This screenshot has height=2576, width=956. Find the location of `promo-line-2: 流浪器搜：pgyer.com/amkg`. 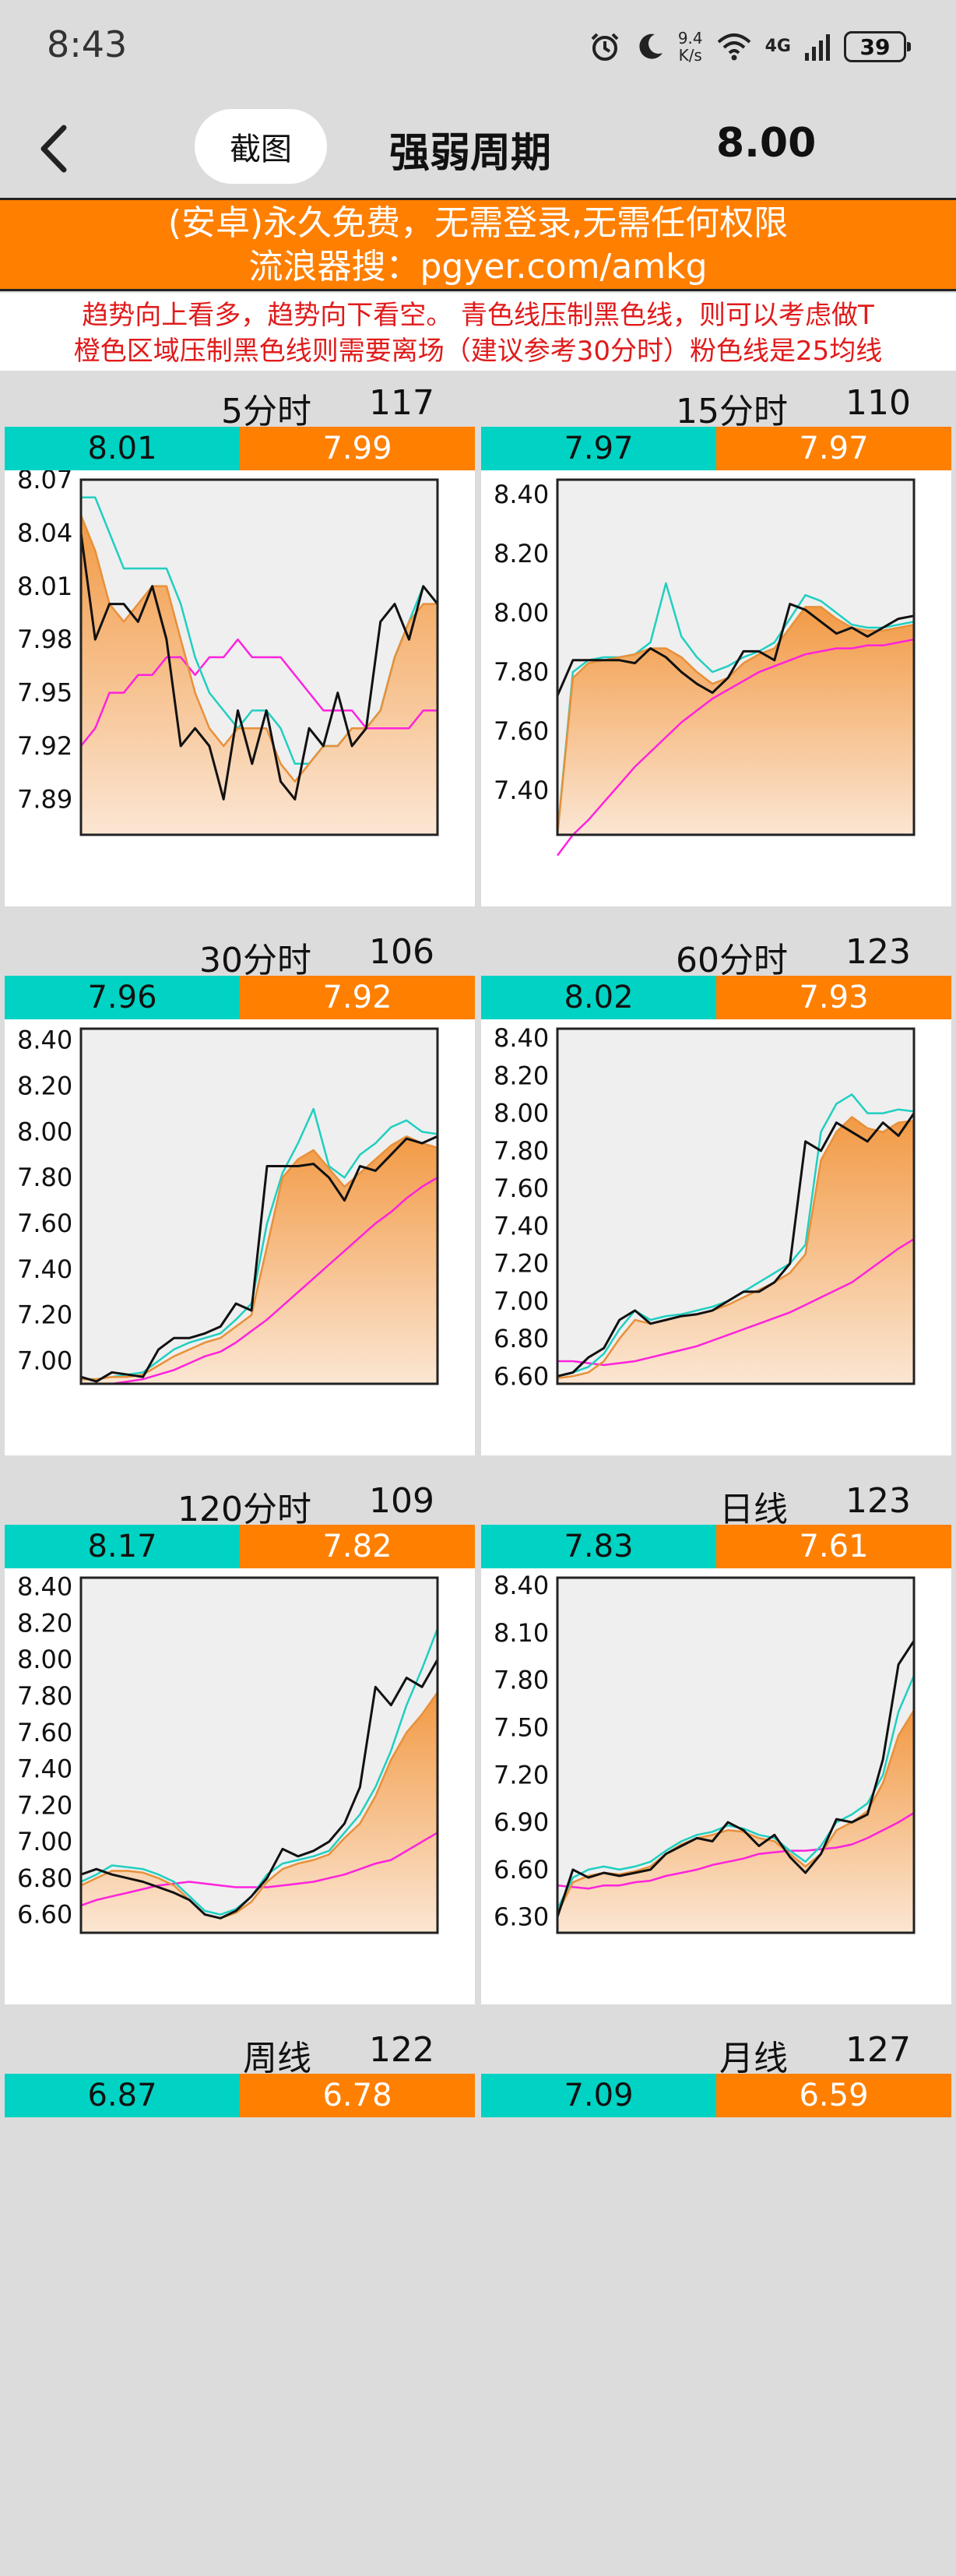

promo-line-2: 流浪器搜：pgyer.com/amkg is located at coordinates (478, 267).